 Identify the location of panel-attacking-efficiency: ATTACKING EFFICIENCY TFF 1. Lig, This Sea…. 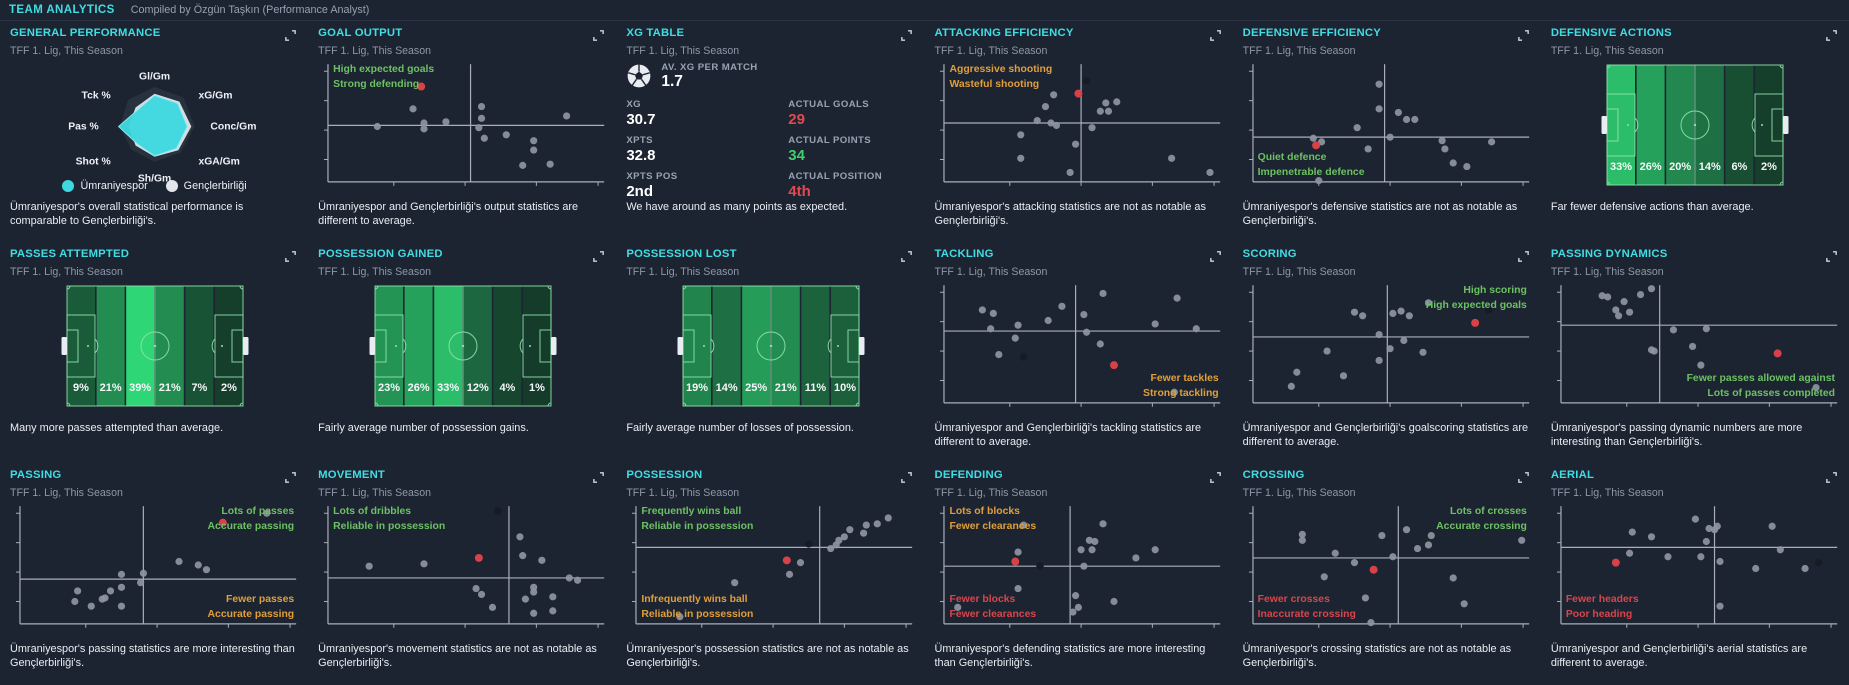
(1078, 131).